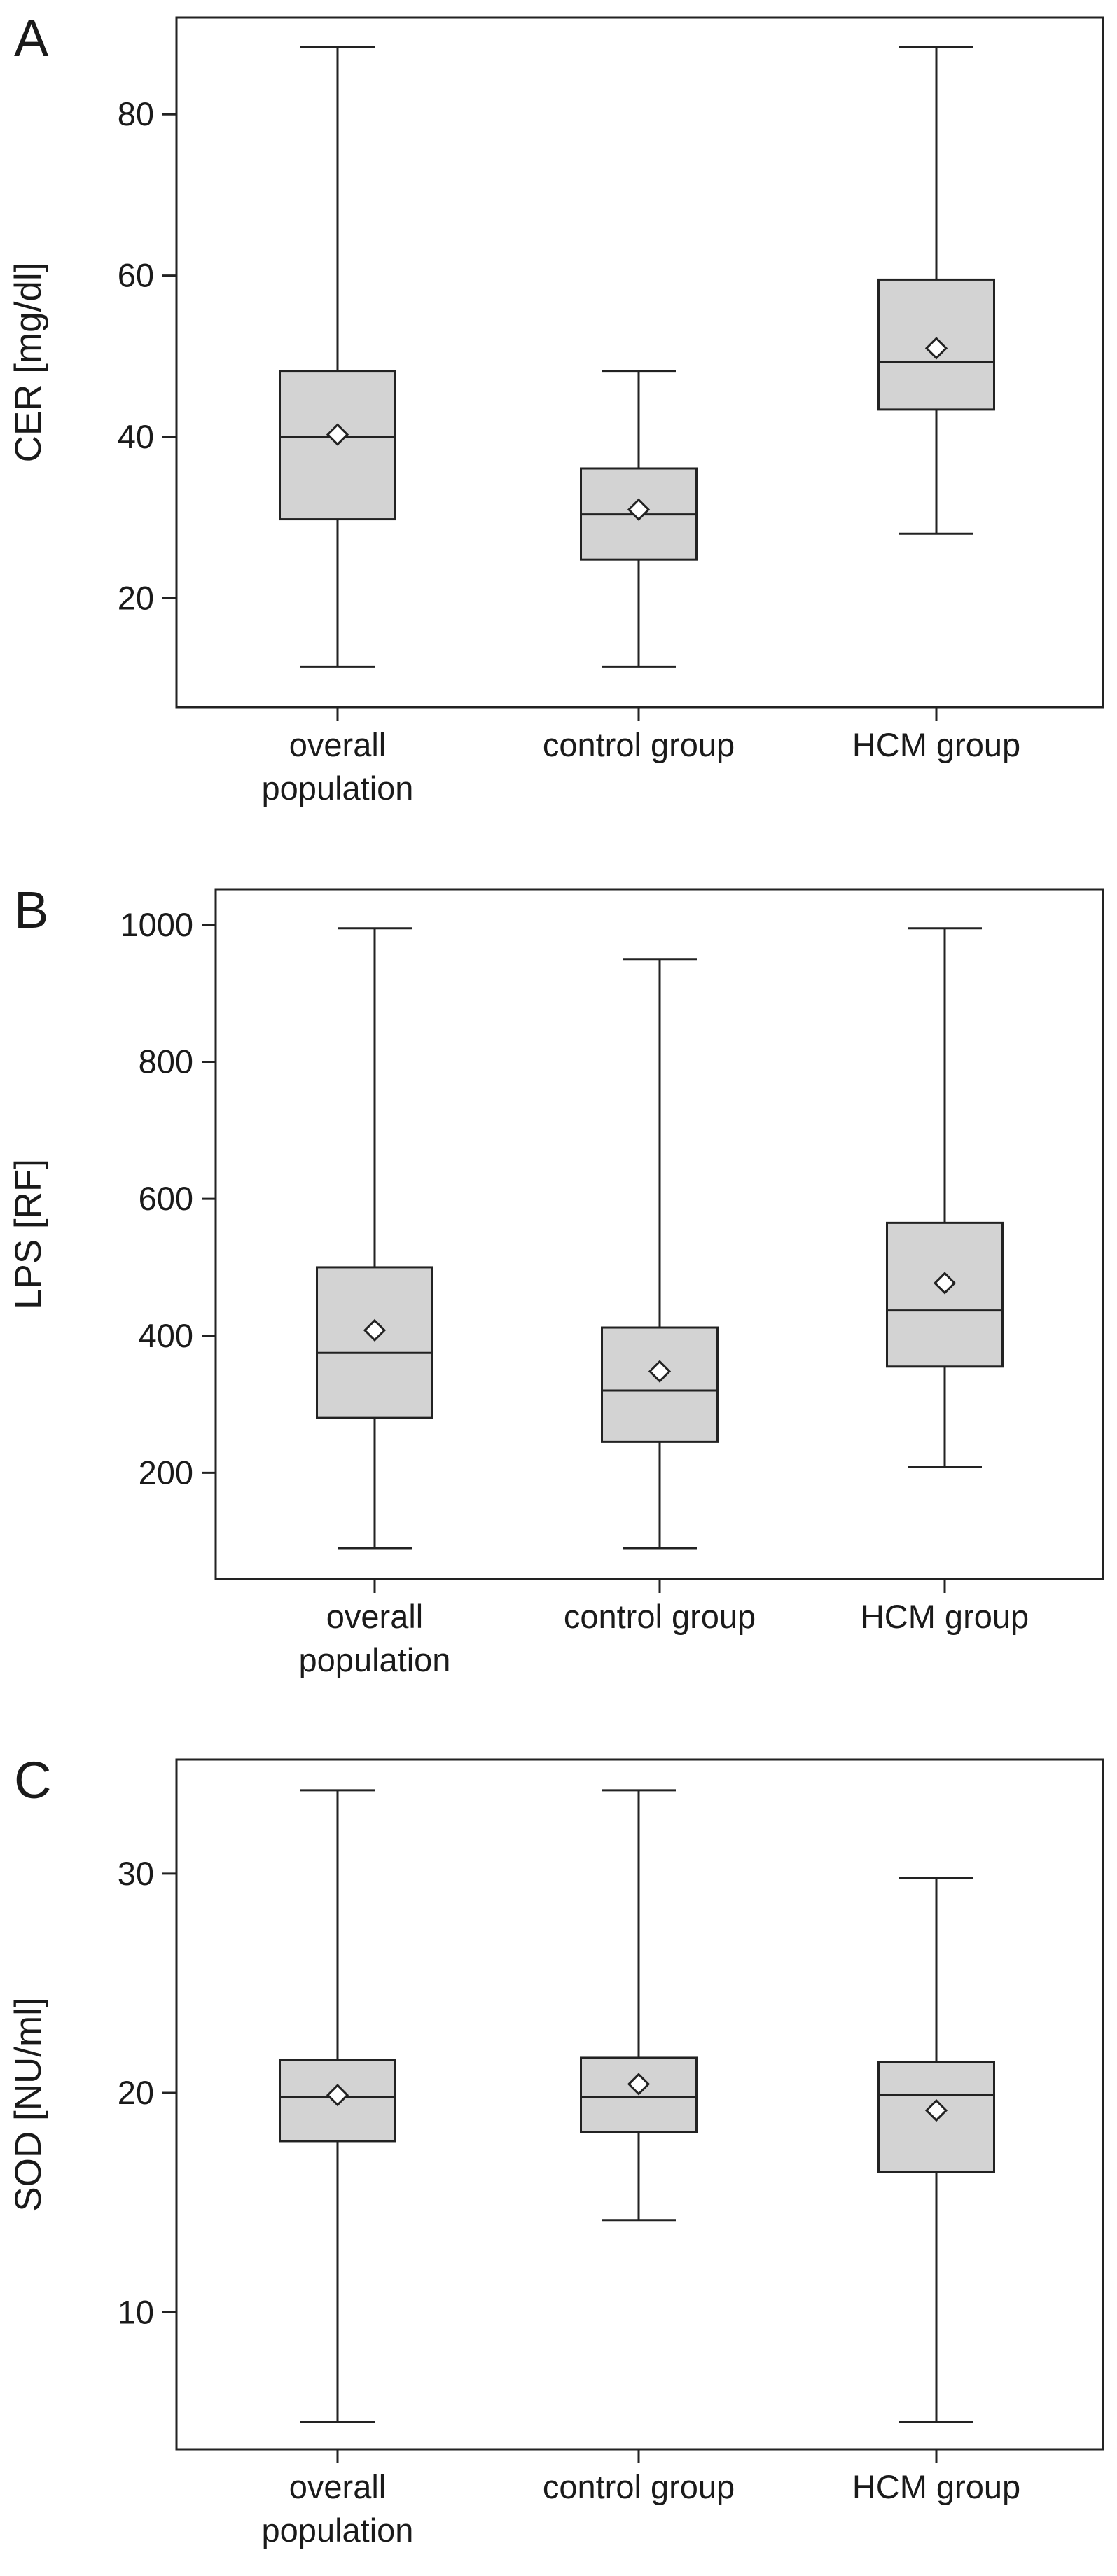 The height and width of the screenshot is (2576, 1117). I want to click on y-tick-label: 800, so click(166, 1061).